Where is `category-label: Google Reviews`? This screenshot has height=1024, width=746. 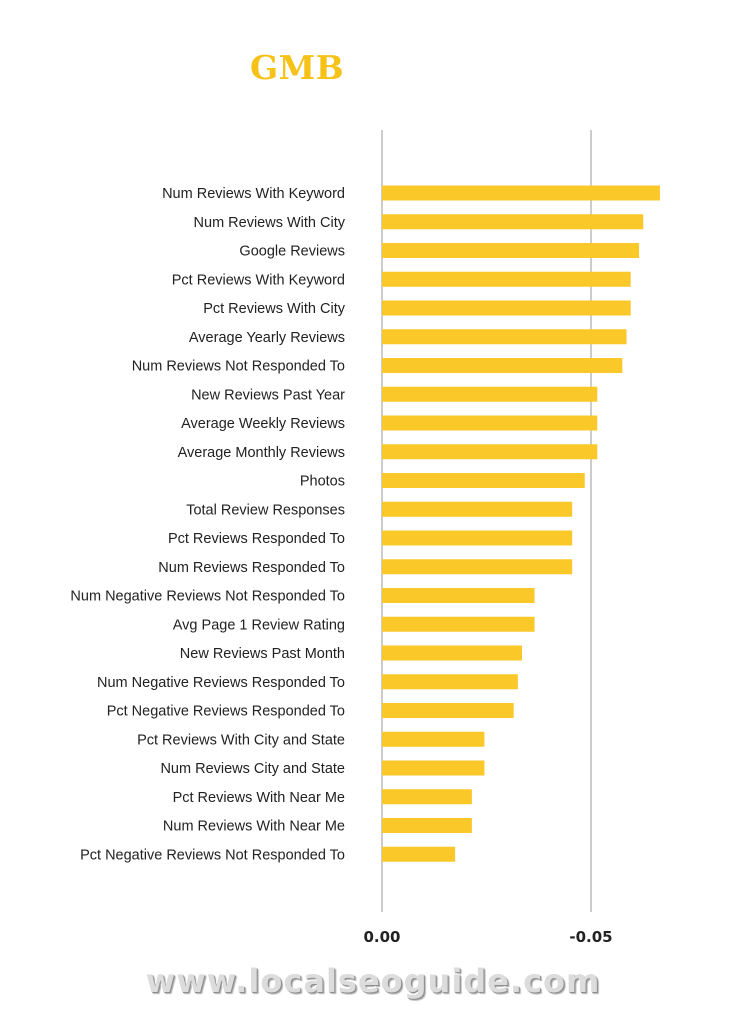 category-label: Google Reviews is located at coordinates (292, 252).